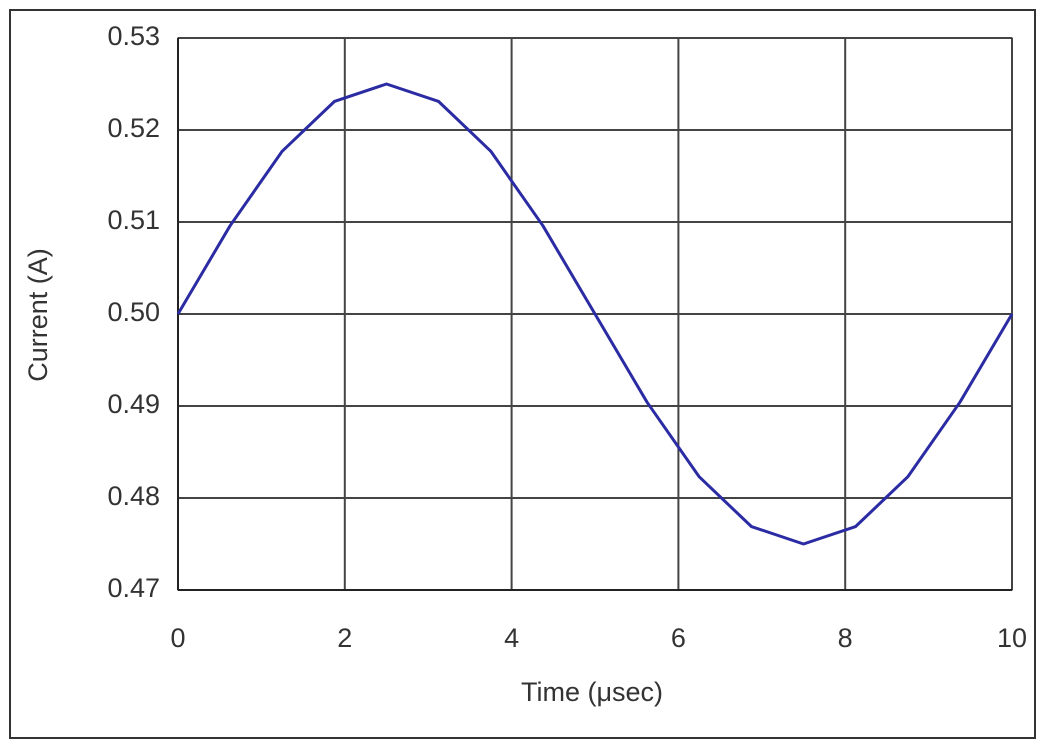 The height and width of the screenshot is (746, 1049). What do you see at coordinates (592, 692) in the screenshot?
I see `x-axis-label: Time (μsec)` at bounding box center [592, 692].